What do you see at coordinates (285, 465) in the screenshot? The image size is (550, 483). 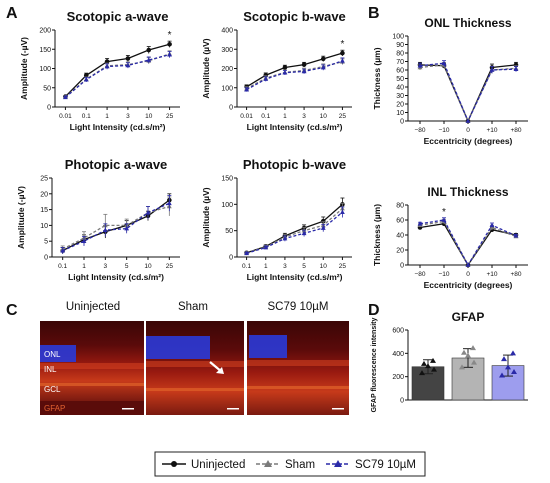 I see `legend-item-sham: Sham` at bounding box center [285, 465].